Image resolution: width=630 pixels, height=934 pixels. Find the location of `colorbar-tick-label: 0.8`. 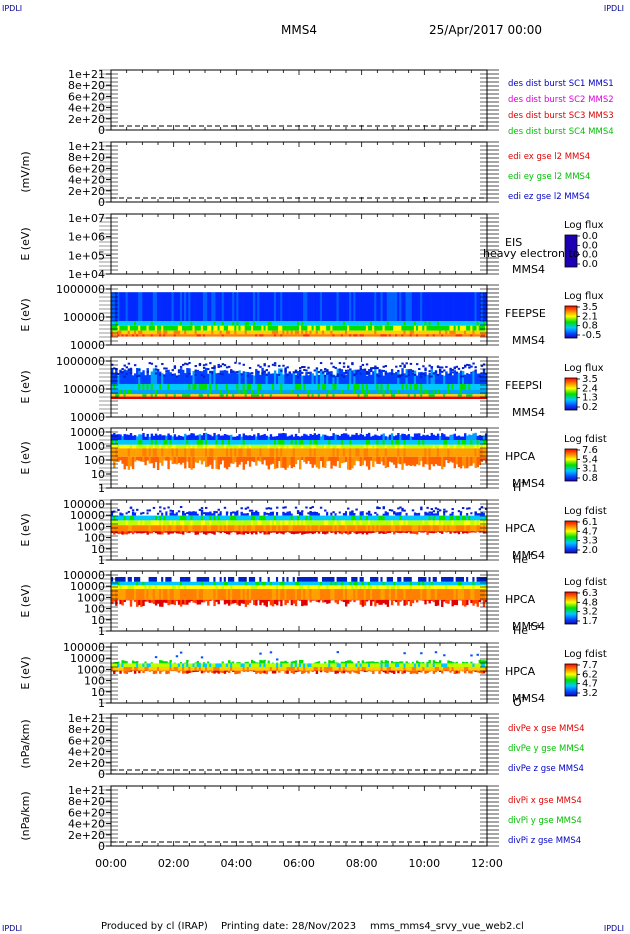

colorbar-tick-label: 0.8 is located at coordinates (590, 326).